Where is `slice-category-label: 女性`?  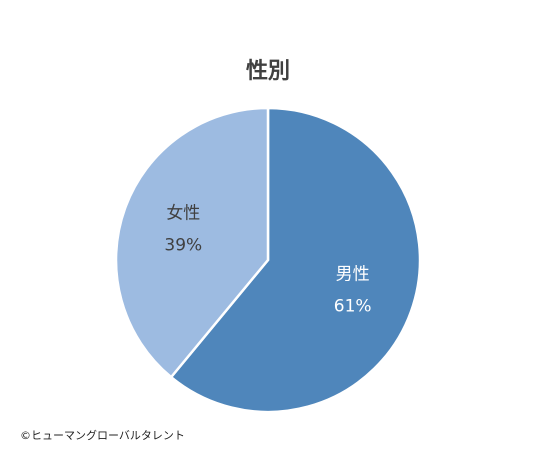
slice-category-label: 女性 is located at coordinates (183, 214).